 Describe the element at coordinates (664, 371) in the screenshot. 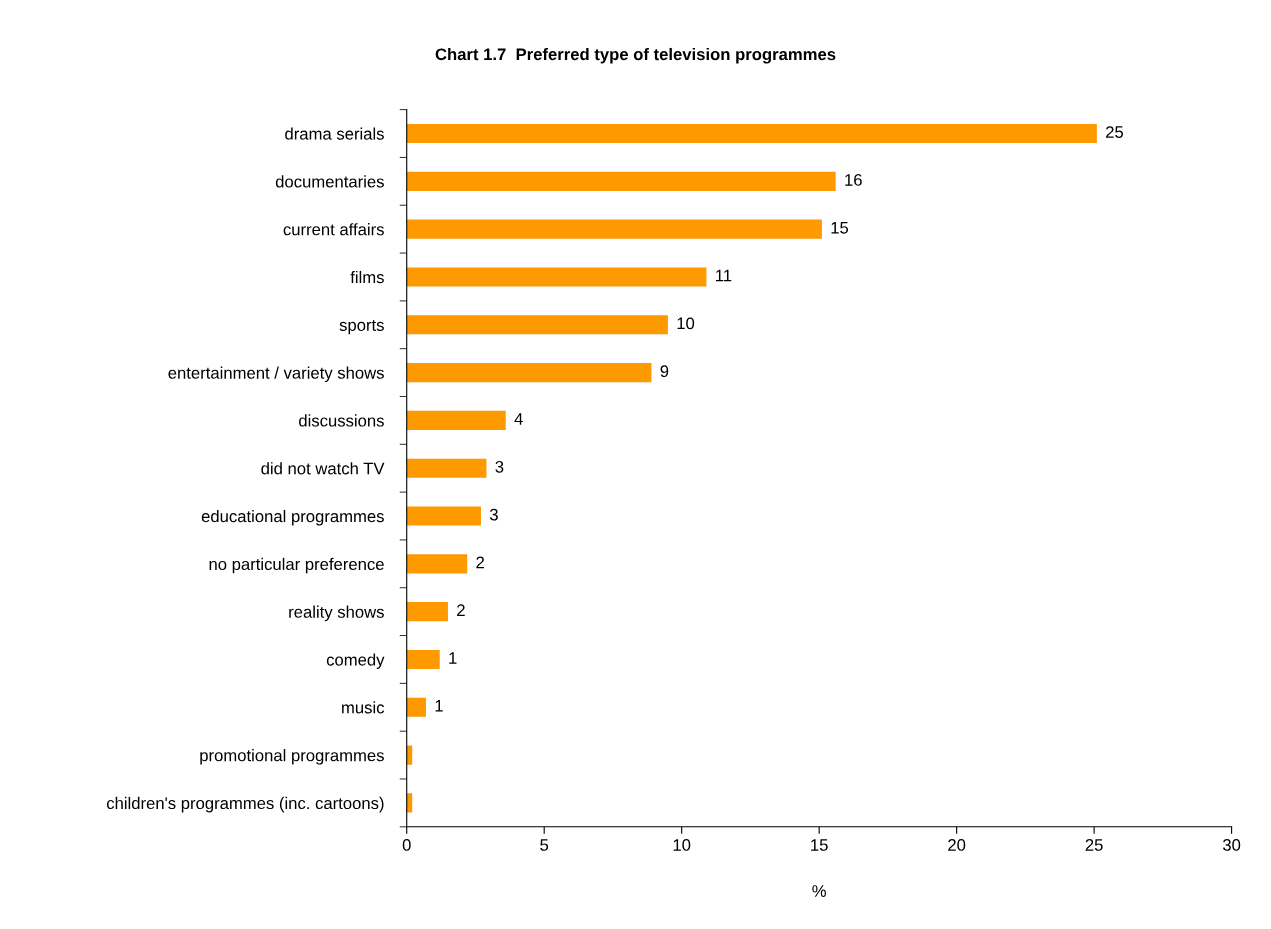

I see `data-label: 9` at that location.